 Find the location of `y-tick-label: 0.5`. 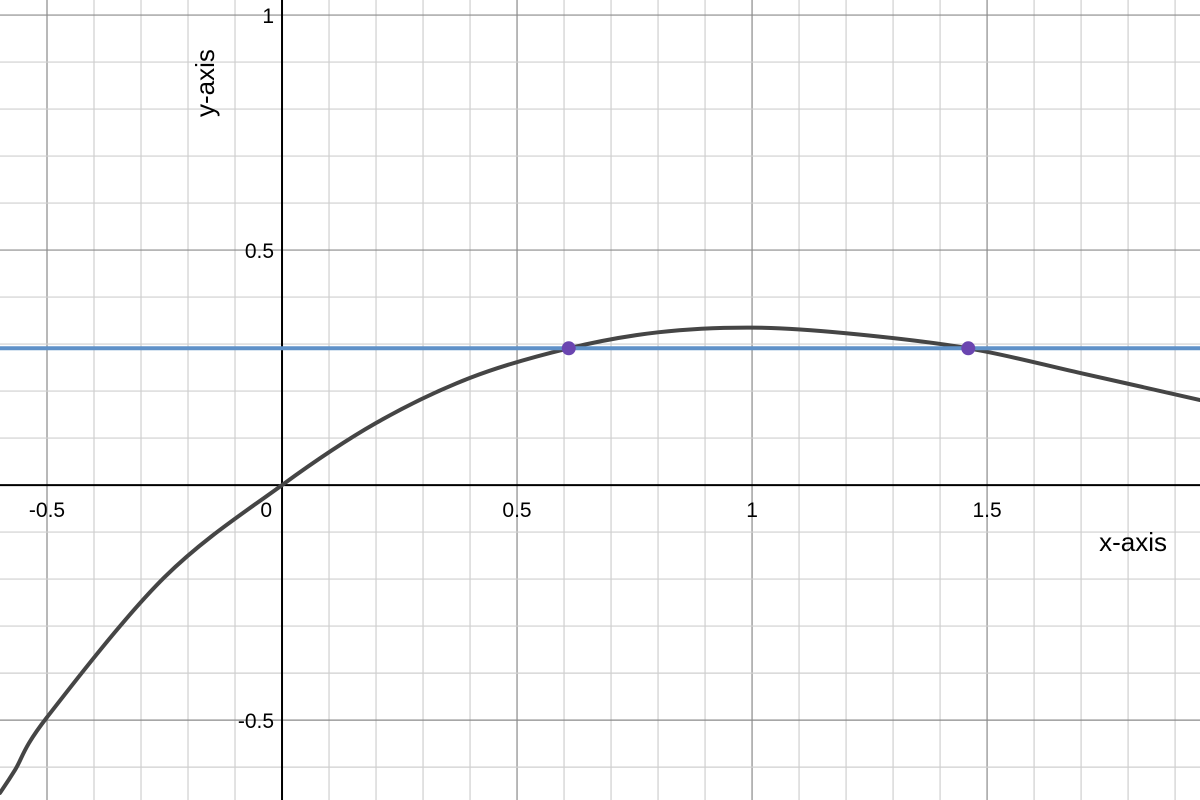

y-tick-label: 0.5 is located at coordinates (259, 251).